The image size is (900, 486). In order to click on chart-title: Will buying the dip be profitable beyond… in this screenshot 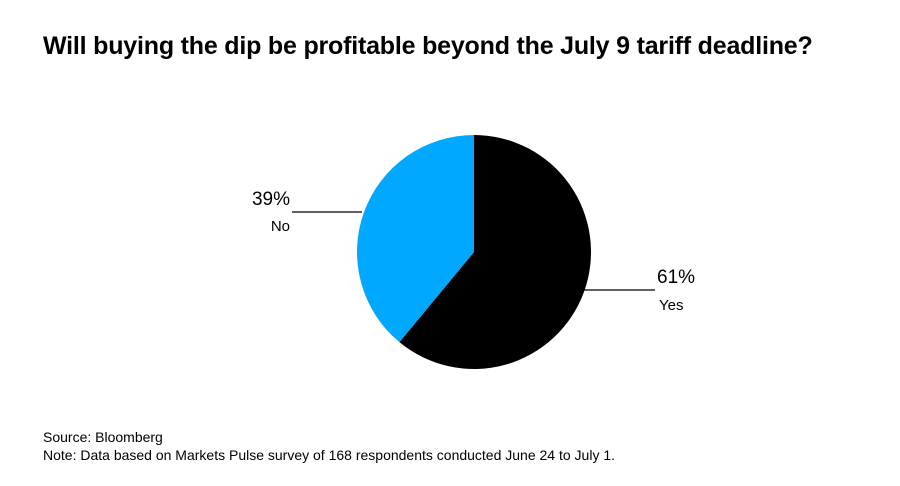, I will do `click(428, 46)`.